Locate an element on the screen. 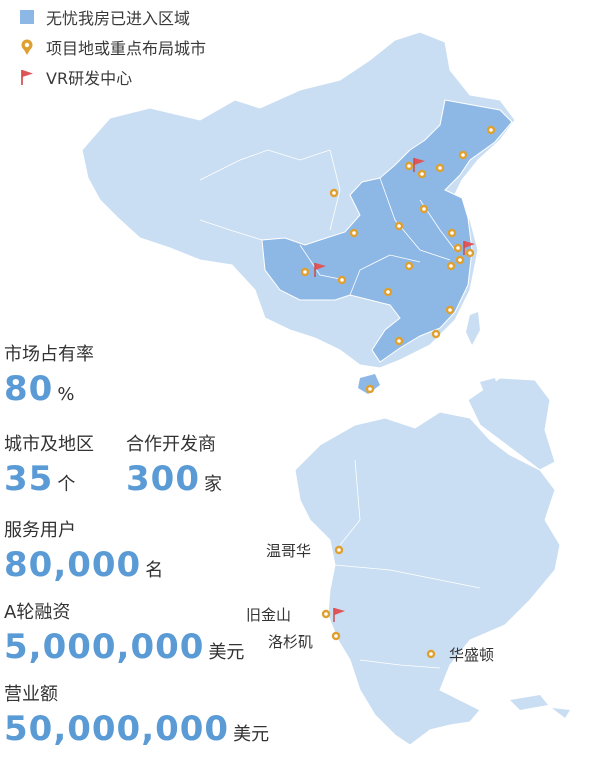  legend-rd-center-label: VR研发中心 is located at coordinates (89, 78).